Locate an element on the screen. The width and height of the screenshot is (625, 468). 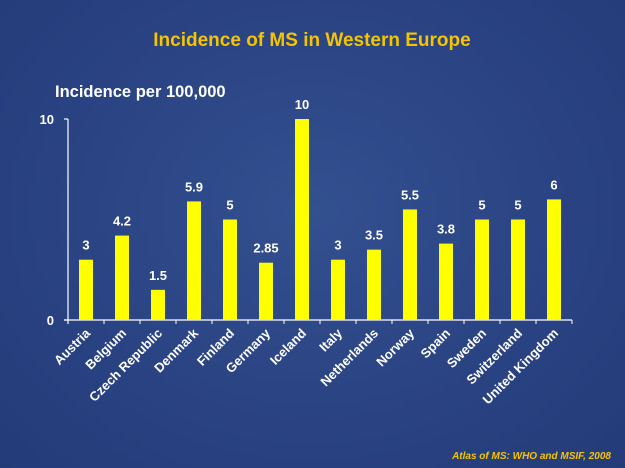
y-tick-label: 10 is located at coordinates (47, 119).